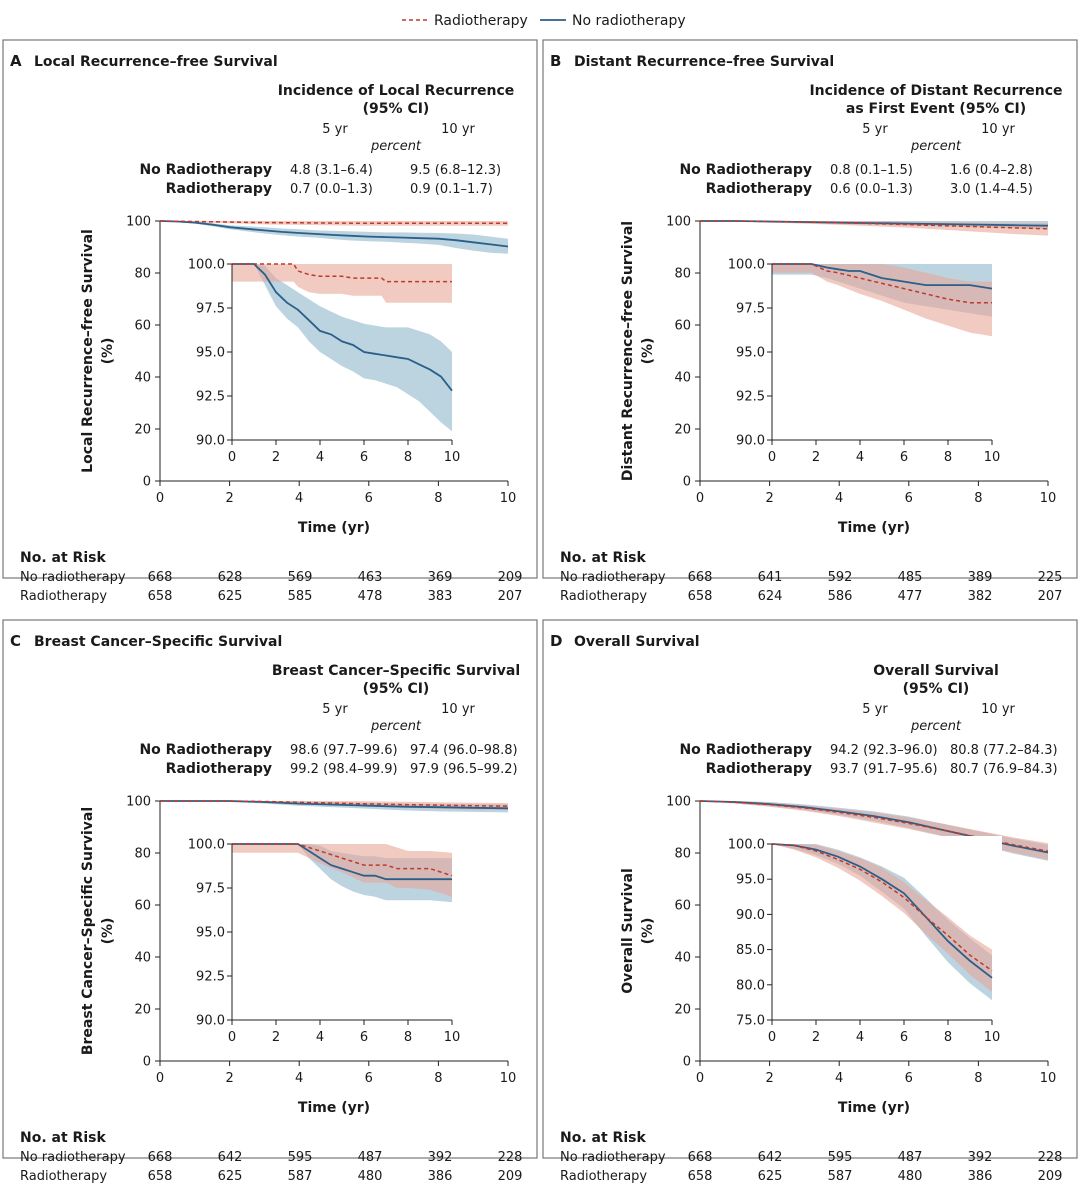 This screenshot has height=1202, width=1080. What do you see at coordinates (750, 915) in the screenshot?
I see `inset-y-tick-label: 90.0` at bounding box center [750, 915].